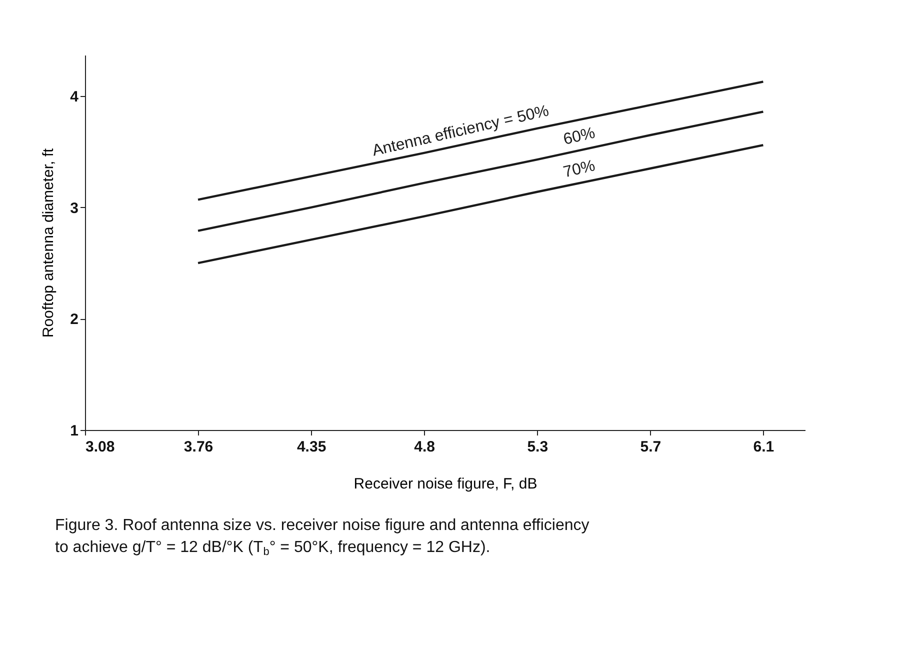 This screenshot has width=904, height=655. I want to click on text: 60%, so click(579, 136).